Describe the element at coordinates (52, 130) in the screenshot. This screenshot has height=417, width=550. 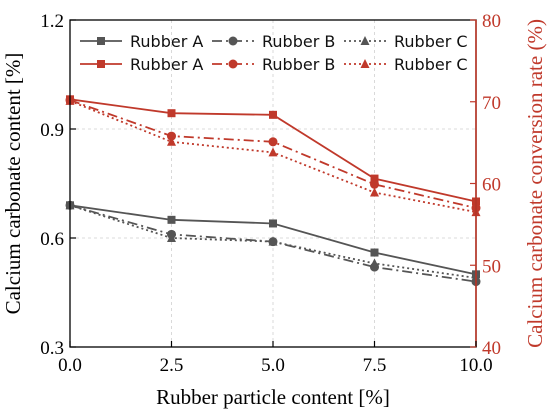
I see `y-left-tick-label: 0.9` at that location.